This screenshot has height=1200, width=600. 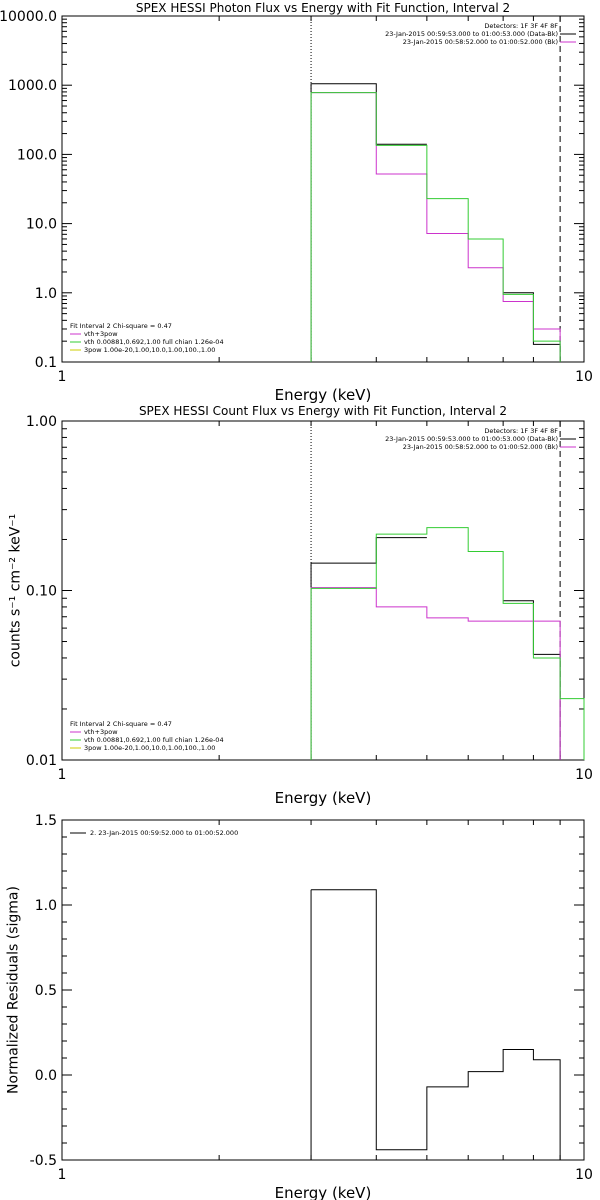 I want to click on y-tick-label: 1000.0, so click(x=32, y=86).